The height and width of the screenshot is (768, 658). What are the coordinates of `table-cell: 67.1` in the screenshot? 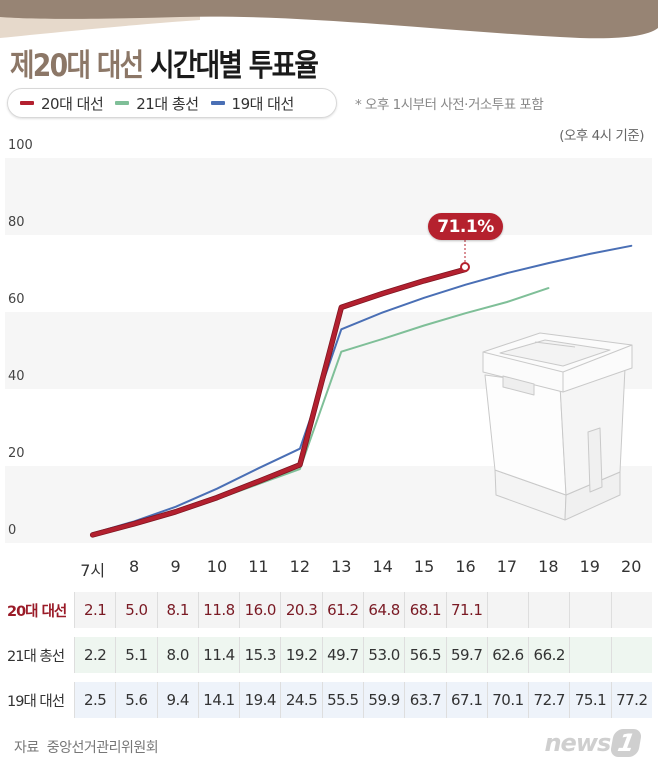 It's located at (466, 700).